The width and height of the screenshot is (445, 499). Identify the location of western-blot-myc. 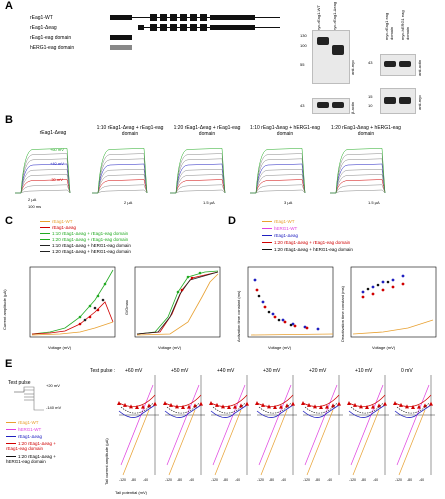
(331, 57).